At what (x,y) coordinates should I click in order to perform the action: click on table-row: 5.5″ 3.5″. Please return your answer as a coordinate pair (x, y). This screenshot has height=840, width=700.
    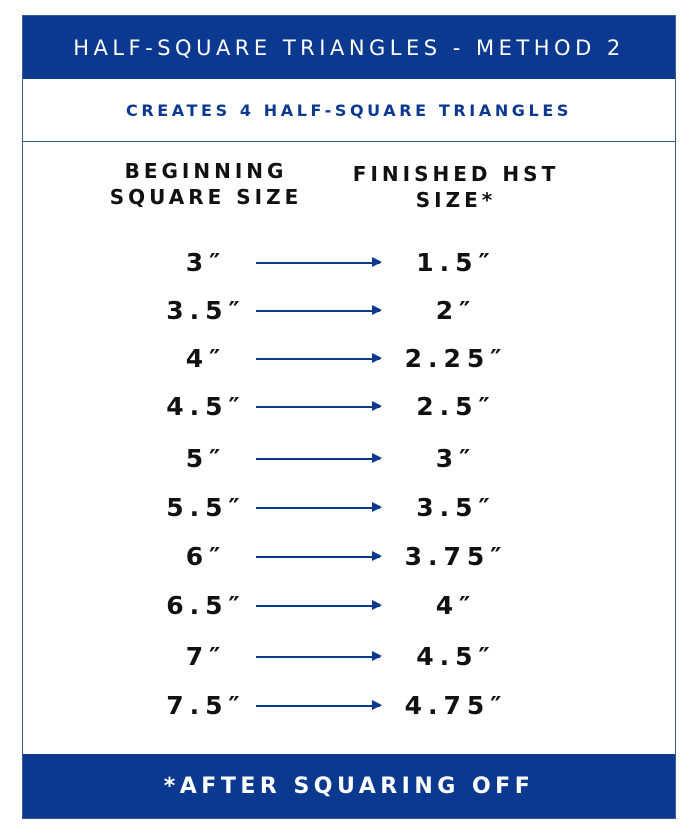
    Looking at the image, I should click on (349, 508).